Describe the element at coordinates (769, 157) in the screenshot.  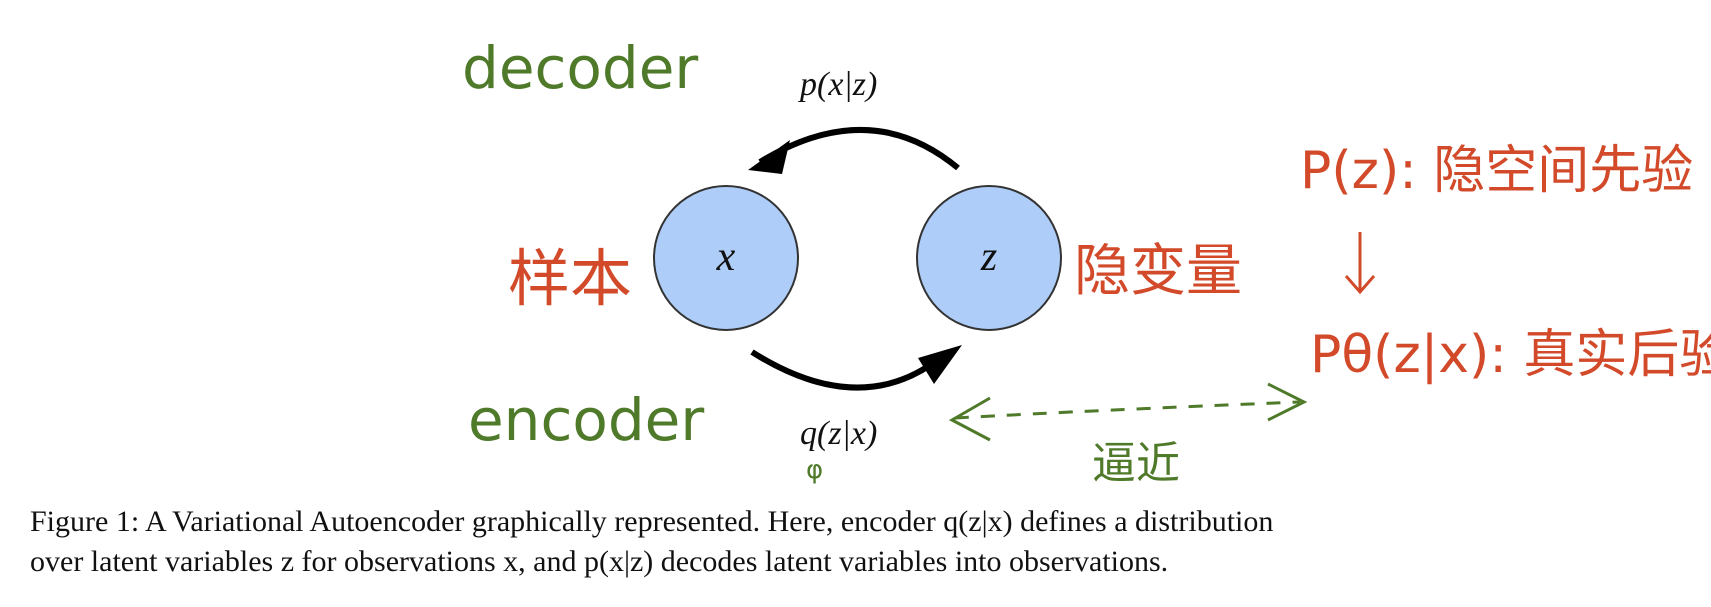
I see `decoder-arrowhead` at that location.